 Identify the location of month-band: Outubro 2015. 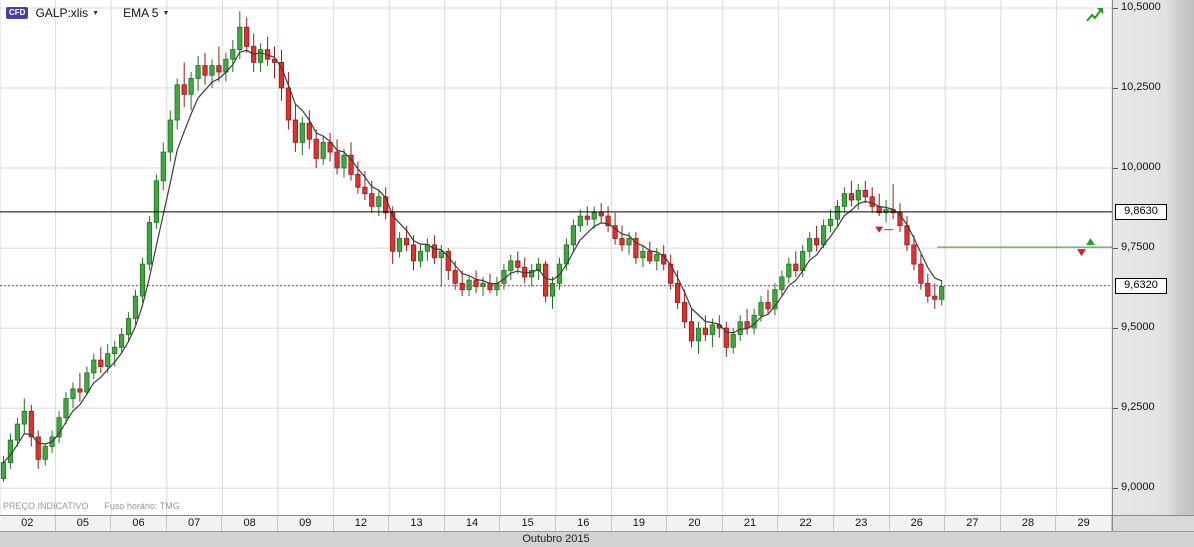
(597, 539).